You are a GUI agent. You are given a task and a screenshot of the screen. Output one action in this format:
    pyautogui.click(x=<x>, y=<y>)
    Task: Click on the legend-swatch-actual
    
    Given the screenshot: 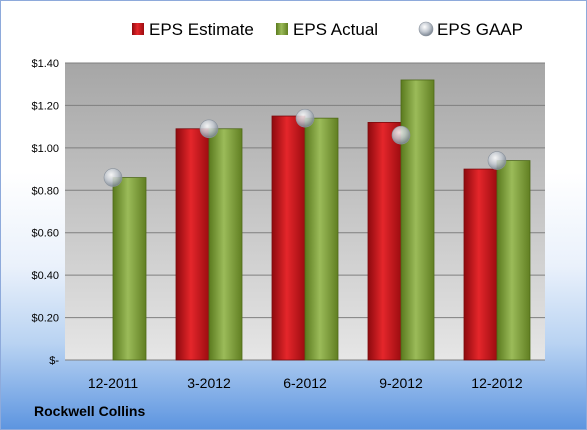 What is the action you would take?
    pyautogui.click(x=282, y=29)
    